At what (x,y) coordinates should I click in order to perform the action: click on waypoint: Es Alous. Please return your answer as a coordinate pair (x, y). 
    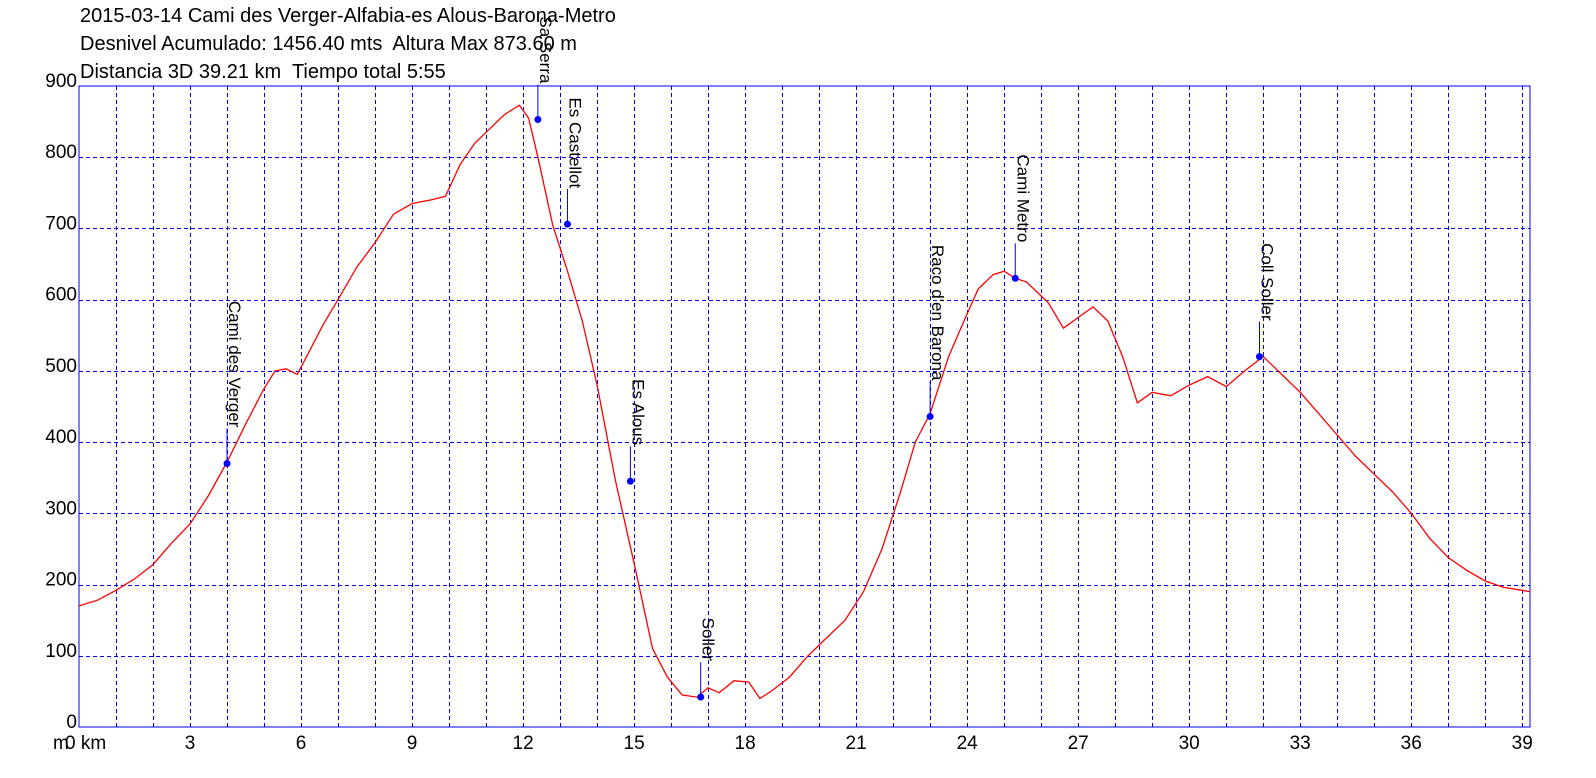
    Looking at the image, I should click on (636, 432).